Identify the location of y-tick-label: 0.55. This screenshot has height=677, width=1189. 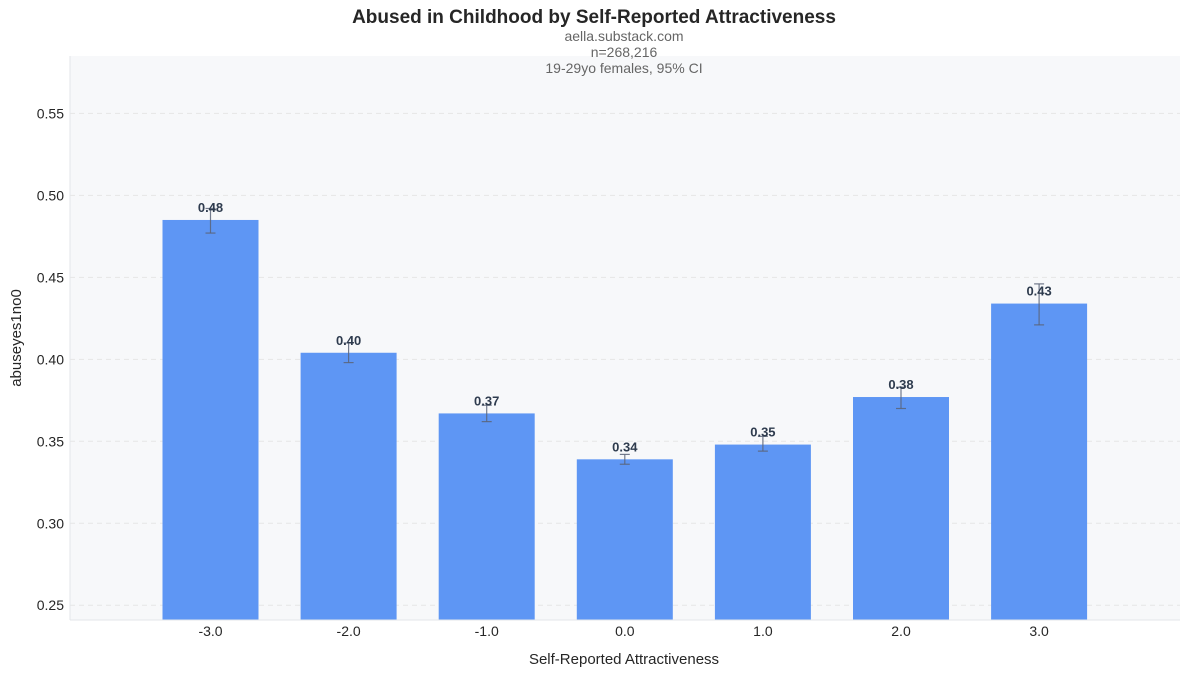
(50, 113).